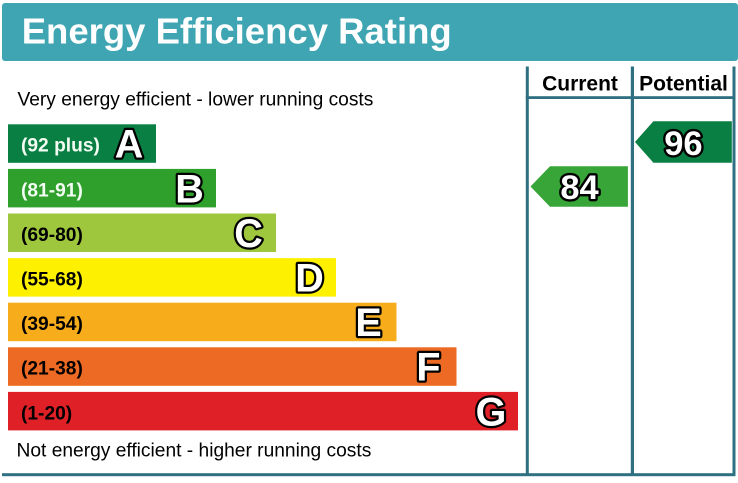 This screenshot has width=738, height=483. Describe the element at coordinates (52, 190) in the screenshot. I see `svg-text: (81-91)` at that location.